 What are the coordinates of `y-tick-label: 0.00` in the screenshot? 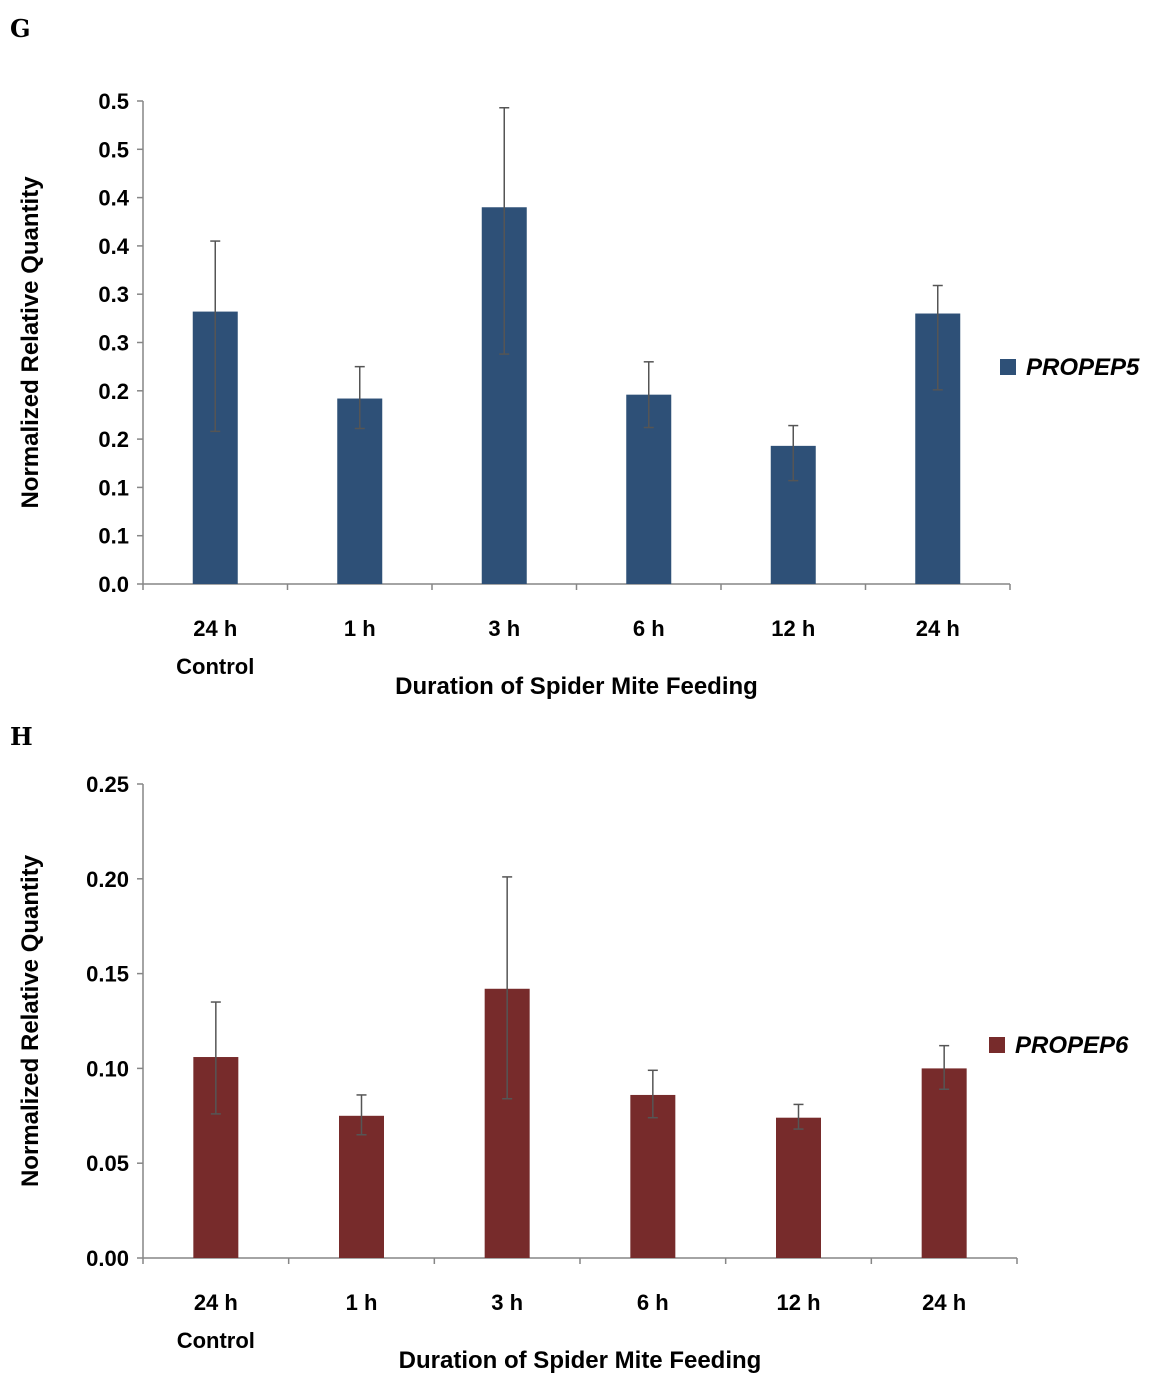 It's located at (107, 1258).